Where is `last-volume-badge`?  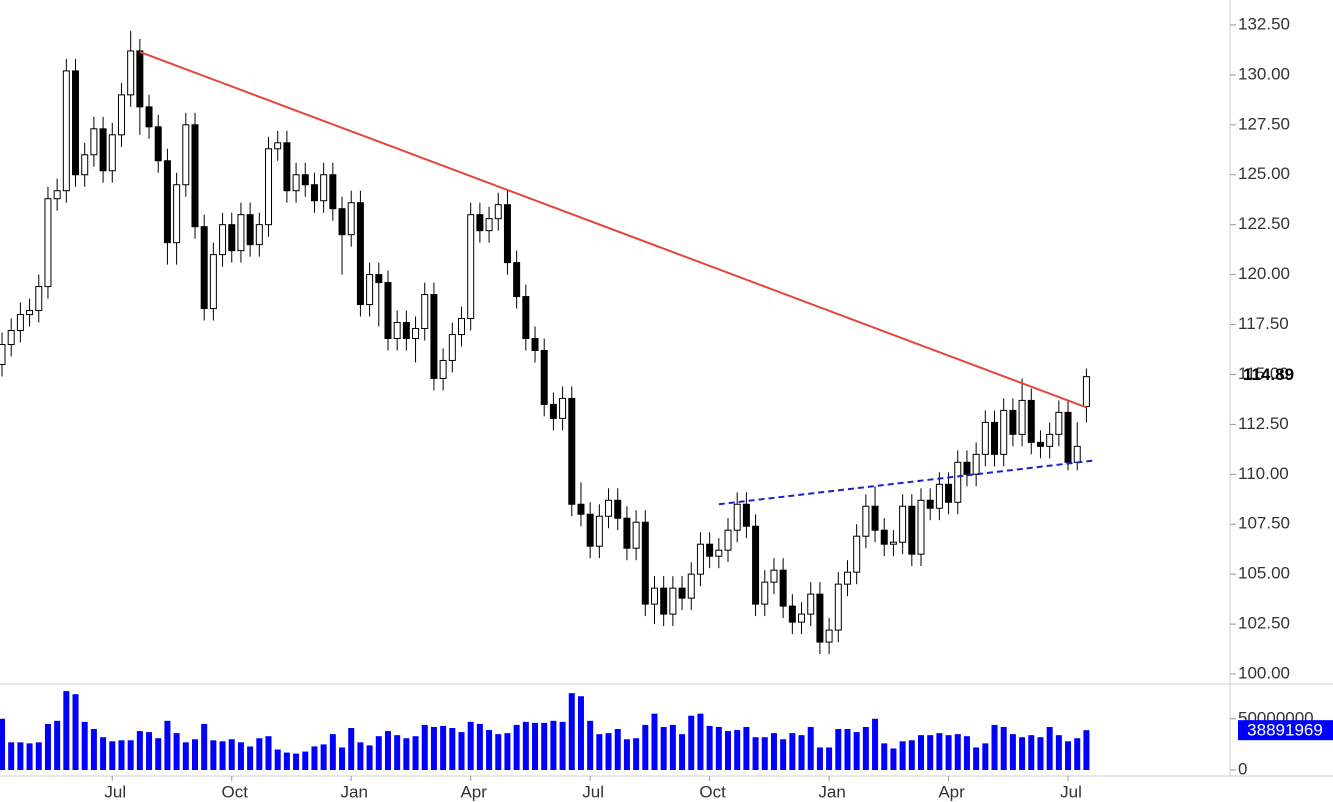 last-volume-badge is located at coordinates (1285, 730).